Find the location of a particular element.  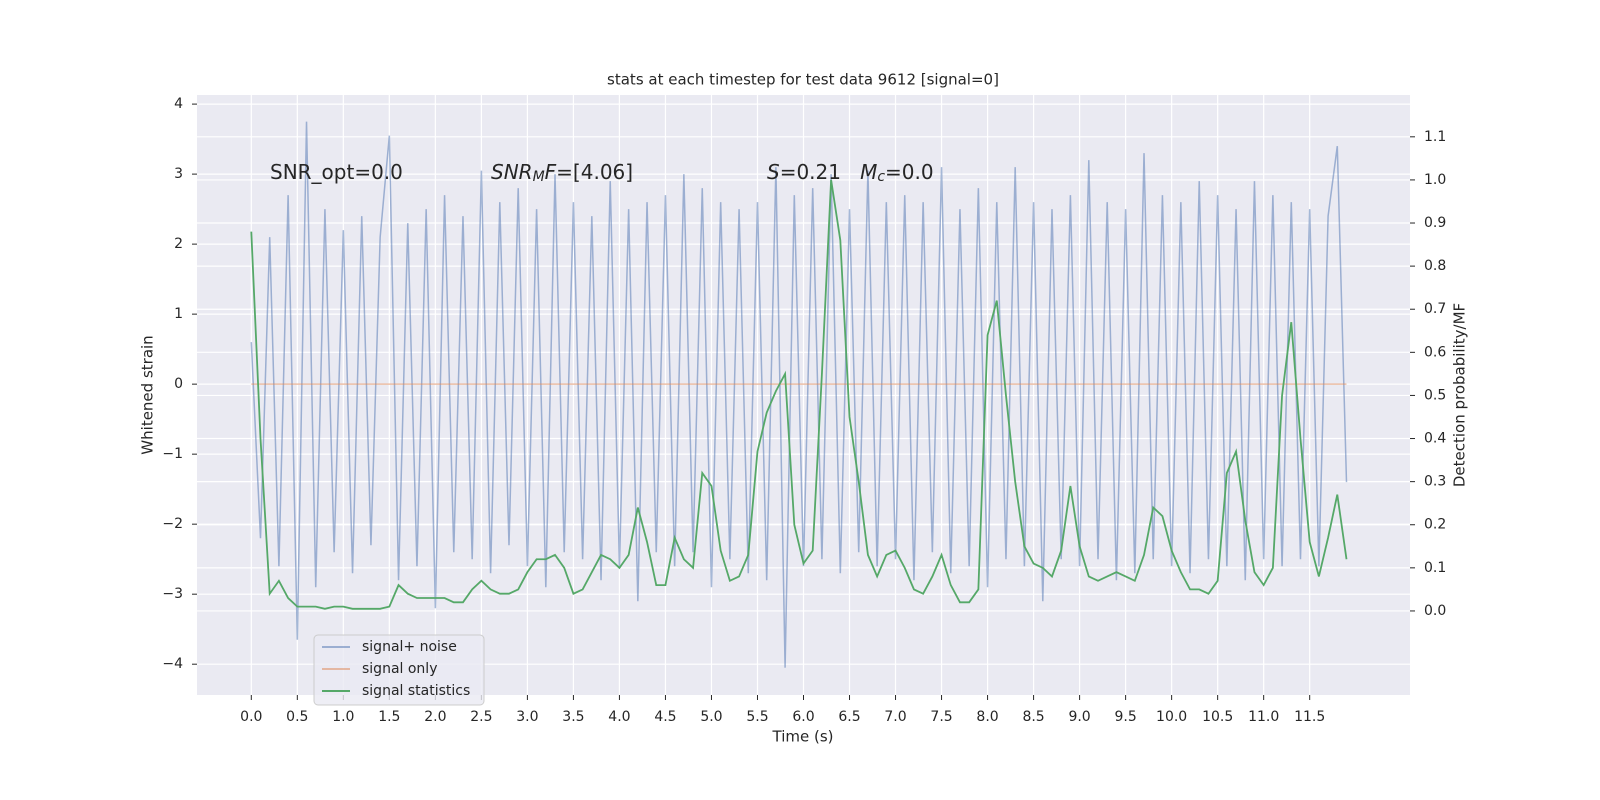

annotation-part: SNR_opt=0.0 is located at coordinates (336, 172).